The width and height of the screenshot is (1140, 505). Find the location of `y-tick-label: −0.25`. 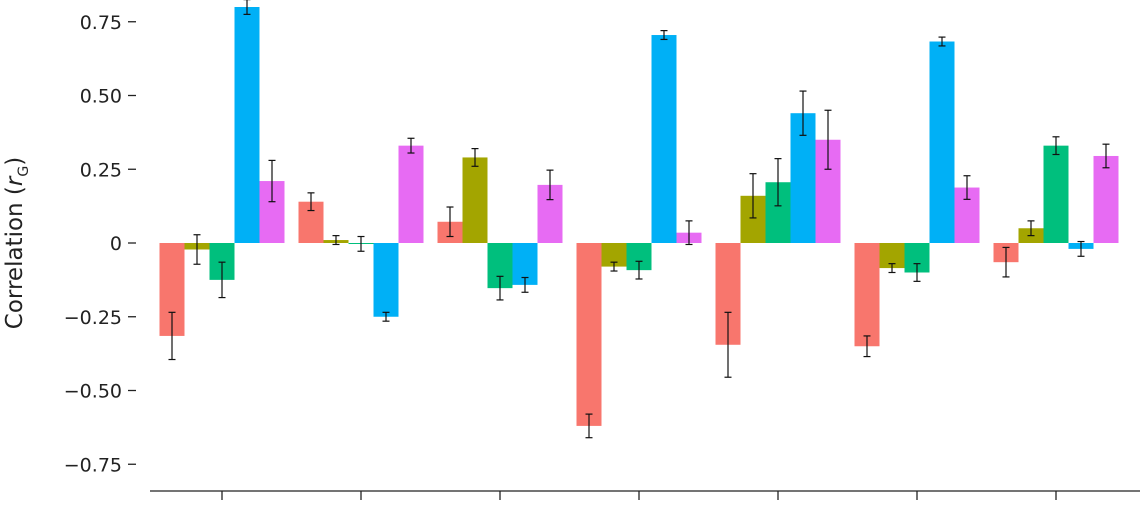

y-tick-label: −0.25 is located at coordinates (93, 318).